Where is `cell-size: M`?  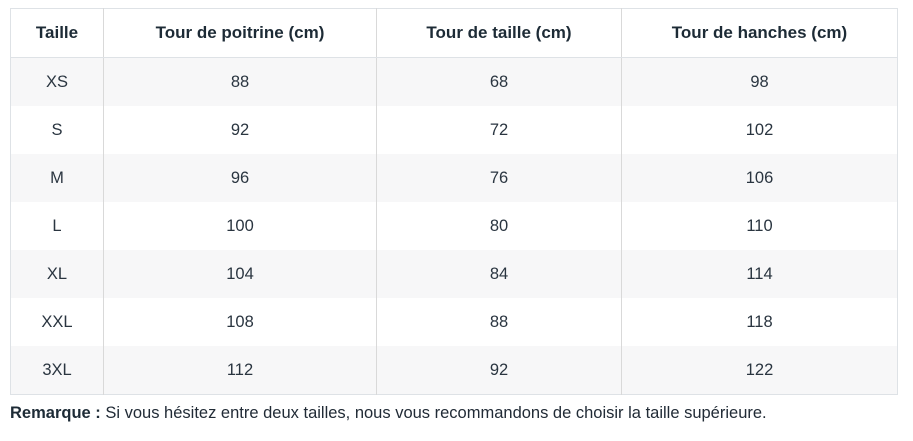 cell-size: M is located at coordinates (57, 178).